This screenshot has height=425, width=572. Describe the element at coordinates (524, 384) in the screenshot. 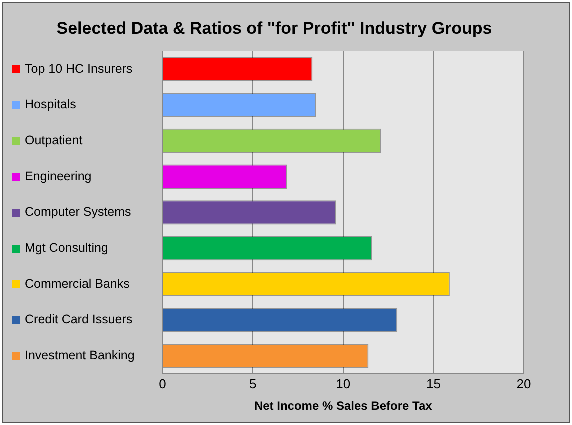

I see `x-tick-label: 20` at that location.